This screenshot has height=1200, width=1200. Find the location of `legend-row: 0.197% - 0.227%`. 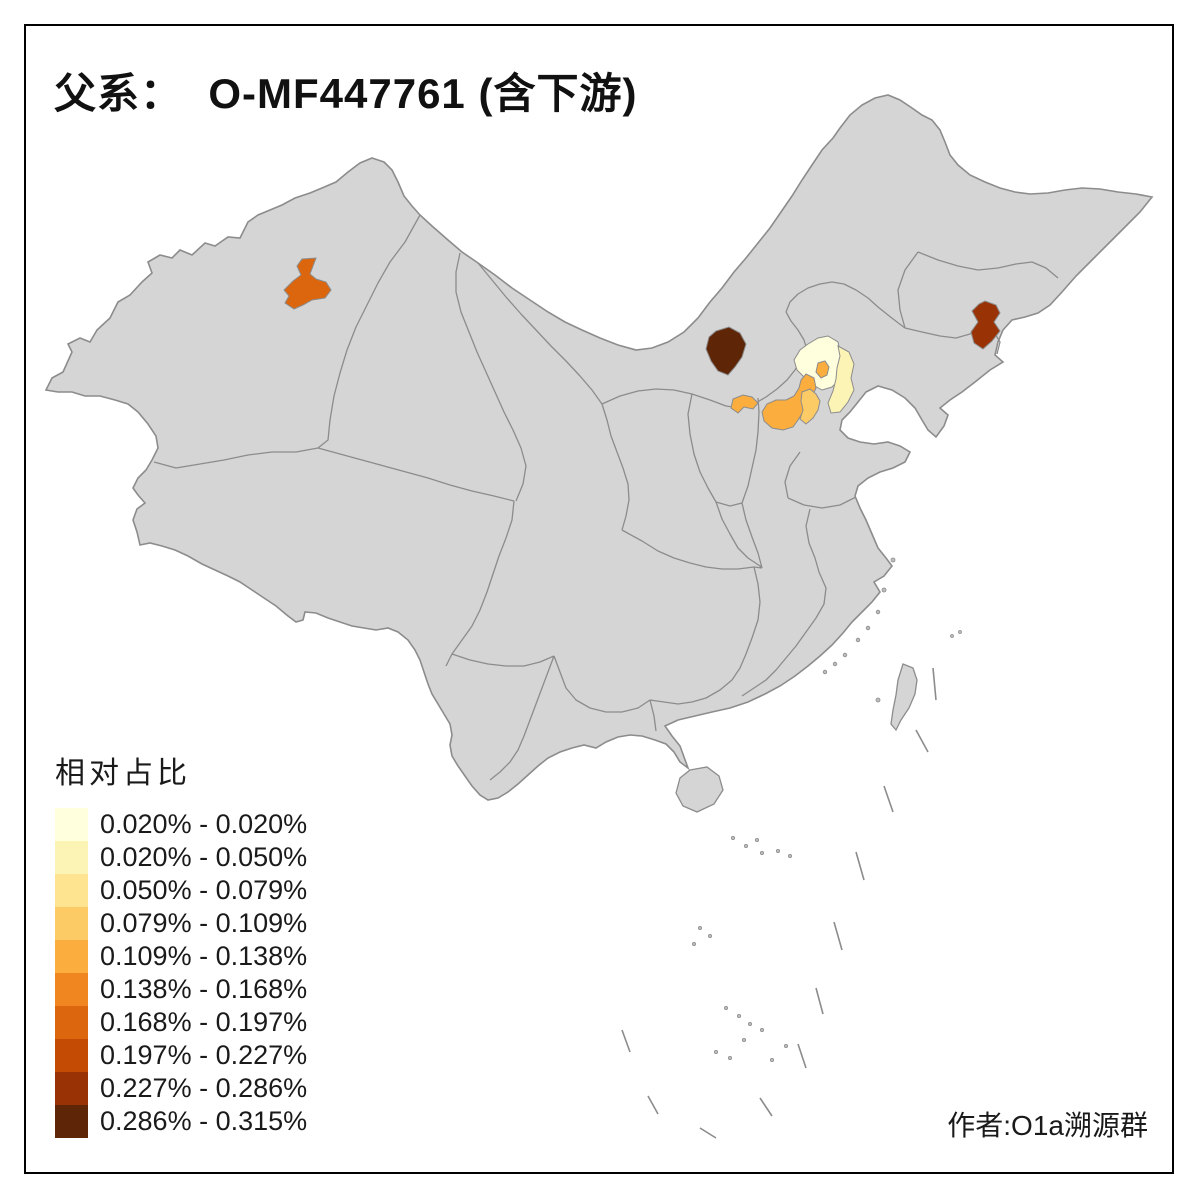

legend-row: 0.197% - 0.227% is located at coordinates (181, 1055).